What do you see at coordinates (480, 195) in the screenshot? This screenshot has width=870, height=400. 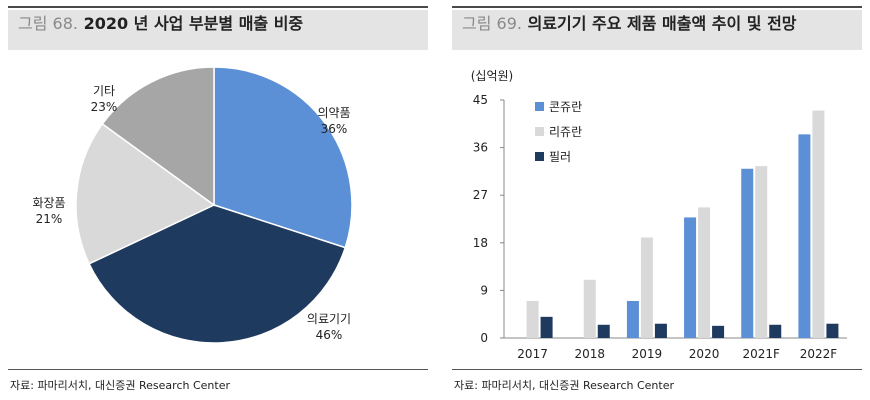 I see `y-tick-label-3: 27` at bounding box center [480, 195].